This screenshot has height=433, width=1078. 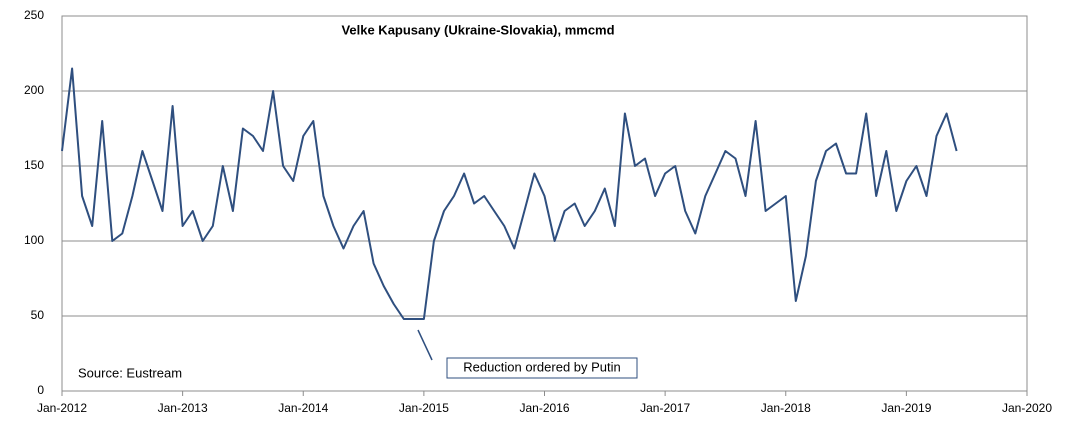 I want to click on source-note: Source: Eustream, so click(x=130, y=372).